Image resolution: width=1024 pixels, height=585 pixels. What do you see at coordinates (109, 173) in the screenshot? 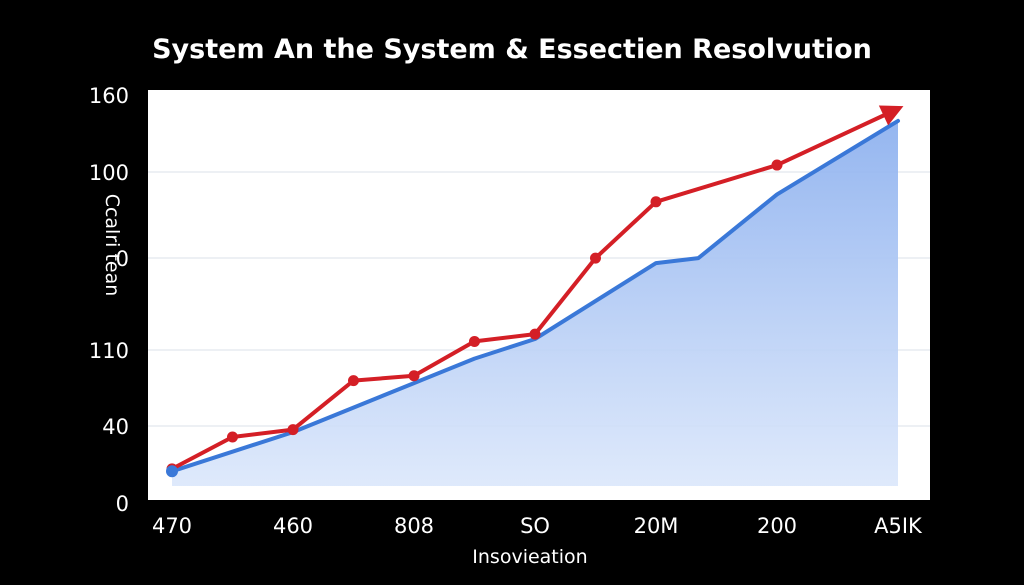
I see `y-tick-label: 100` at bounding box center [109, 173].